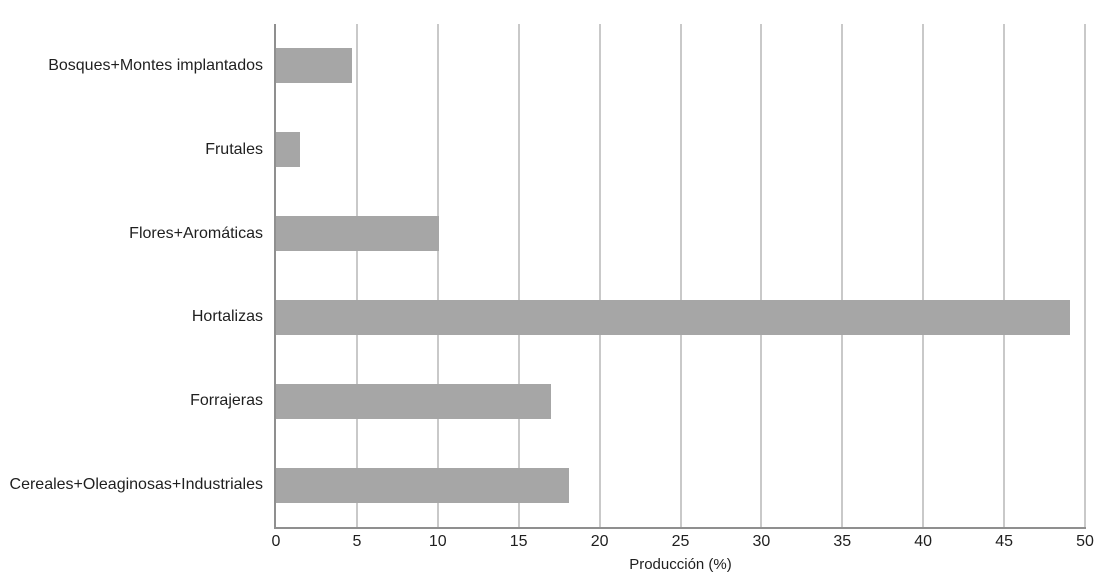 This screenshot has width=1104, height=576. Describe the element at coordinates (1085, 541) in the screenshot. I see `x-tick-label: 50` at that location.